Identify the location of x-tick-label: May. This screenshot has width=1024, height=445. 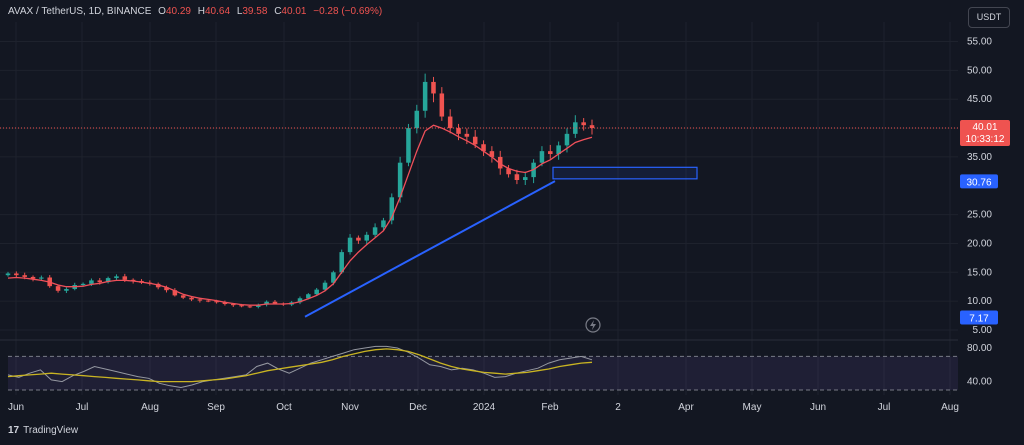
(752, 407).